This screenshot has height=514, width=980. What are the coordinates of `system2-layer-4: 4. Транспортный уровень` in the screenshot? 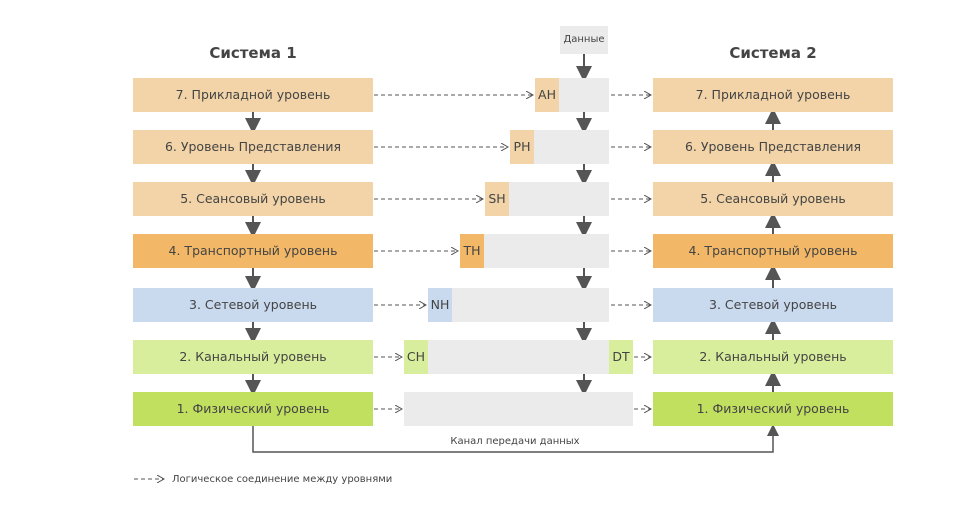 It's located at (773, 251).